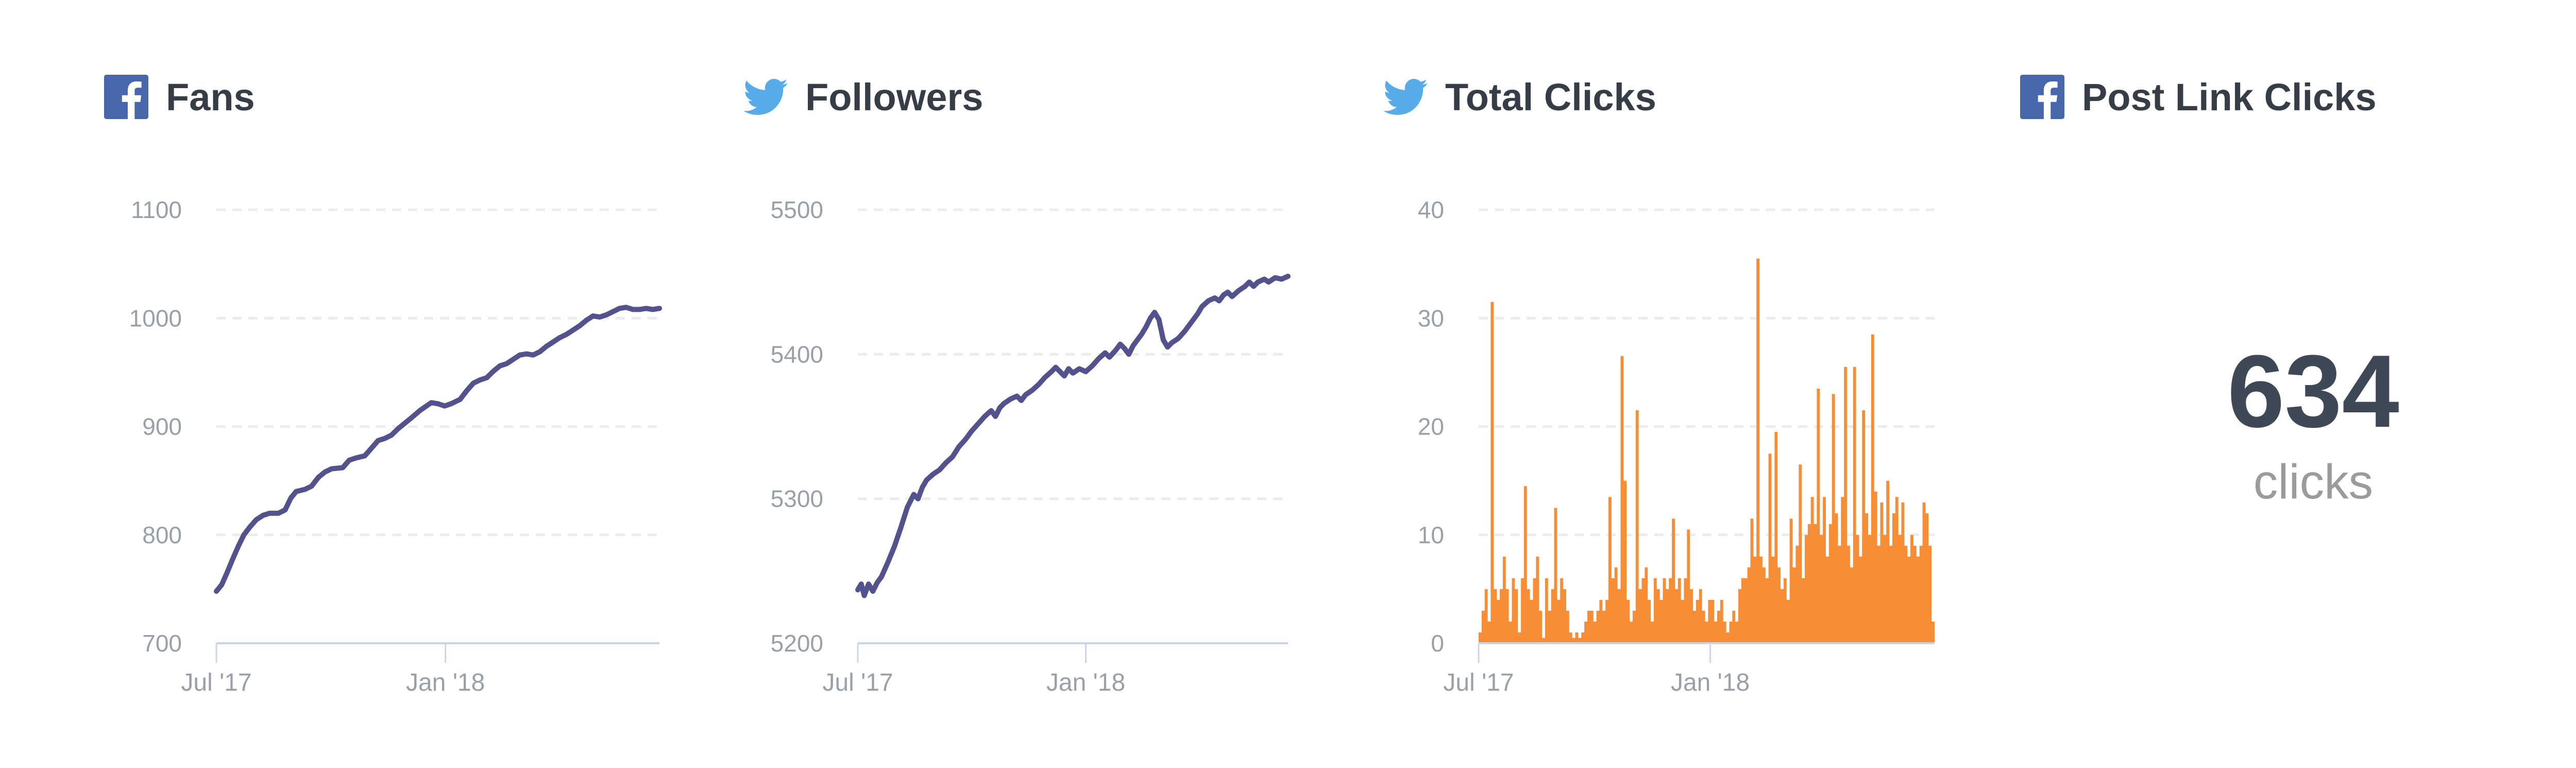  What do you see at coordinates (1431, 535) in the screenshot?
I see `y-axis-label: 10` at bounding box center [1431, 535].